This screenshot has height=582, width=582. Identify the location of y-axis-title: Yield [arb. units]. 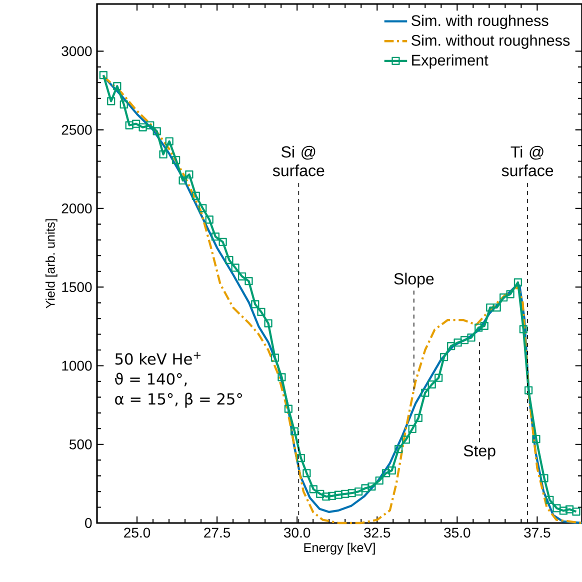
(52, 263).